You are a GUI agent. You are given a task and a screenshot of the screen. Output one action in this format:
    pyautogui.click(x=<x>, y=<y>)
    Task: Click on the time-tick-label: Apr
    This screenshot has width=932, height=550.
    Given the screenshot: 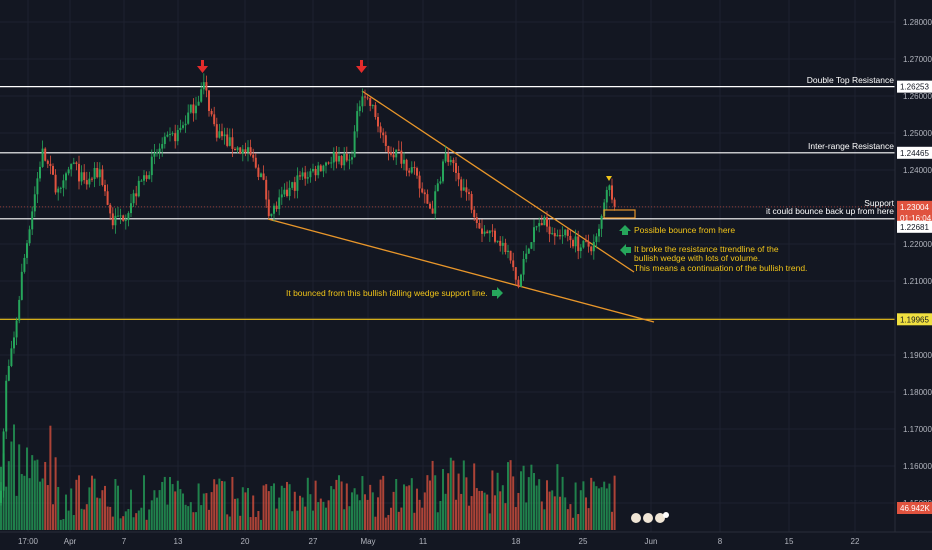 What is the action you would take?
    pyautogui.click(x=70, y=541)
    